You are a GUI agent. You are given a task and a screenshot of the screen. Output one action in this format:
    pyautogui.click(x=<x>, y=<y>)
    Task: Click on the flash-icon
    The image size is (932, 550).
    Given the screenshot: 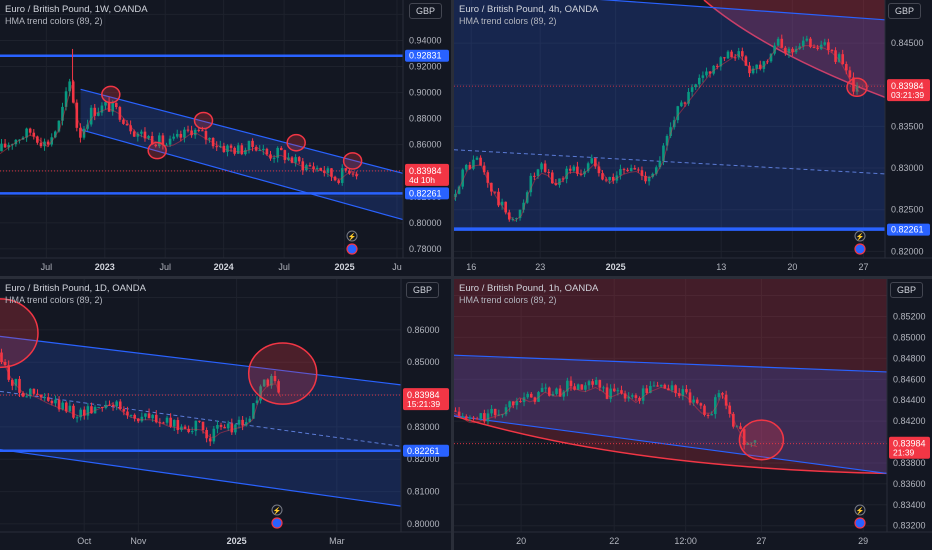 What is the action you would take?
    pyautogui.click(x=860, y=510)
    